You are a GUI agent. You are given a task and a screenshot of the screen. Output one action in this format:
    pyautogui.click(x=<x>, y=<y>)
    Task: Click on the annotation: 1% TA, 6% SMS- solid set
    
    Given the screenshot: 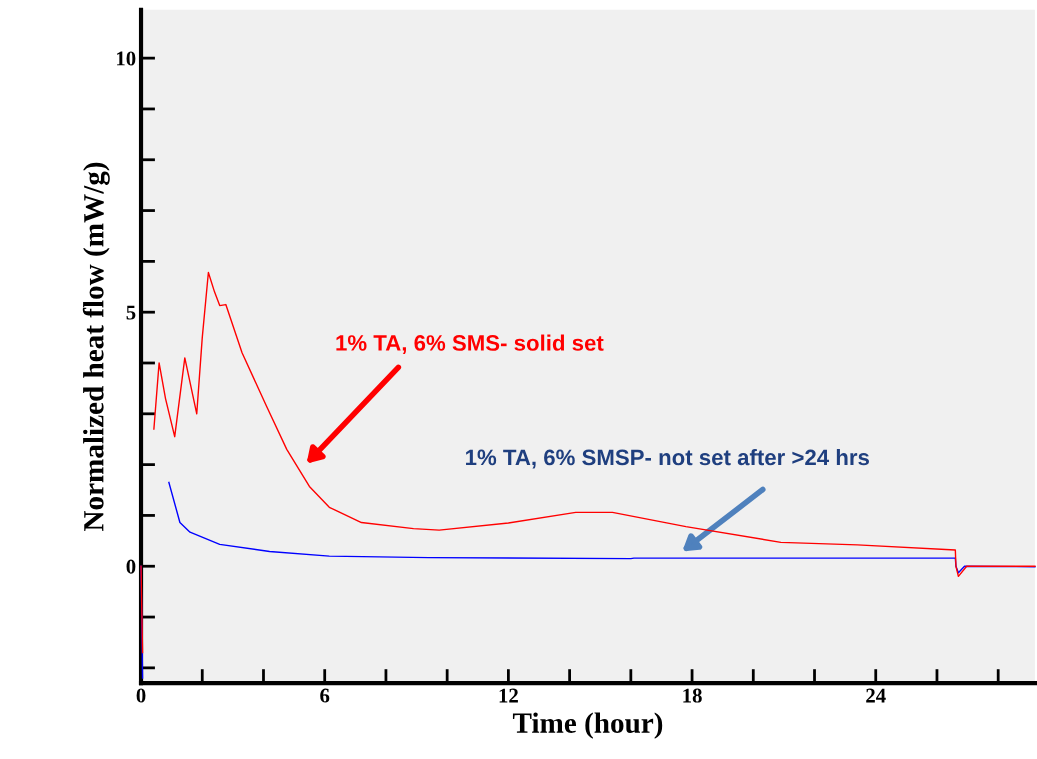 What is the action you would take?
    pyautogui.click(x=470, y=344)
    